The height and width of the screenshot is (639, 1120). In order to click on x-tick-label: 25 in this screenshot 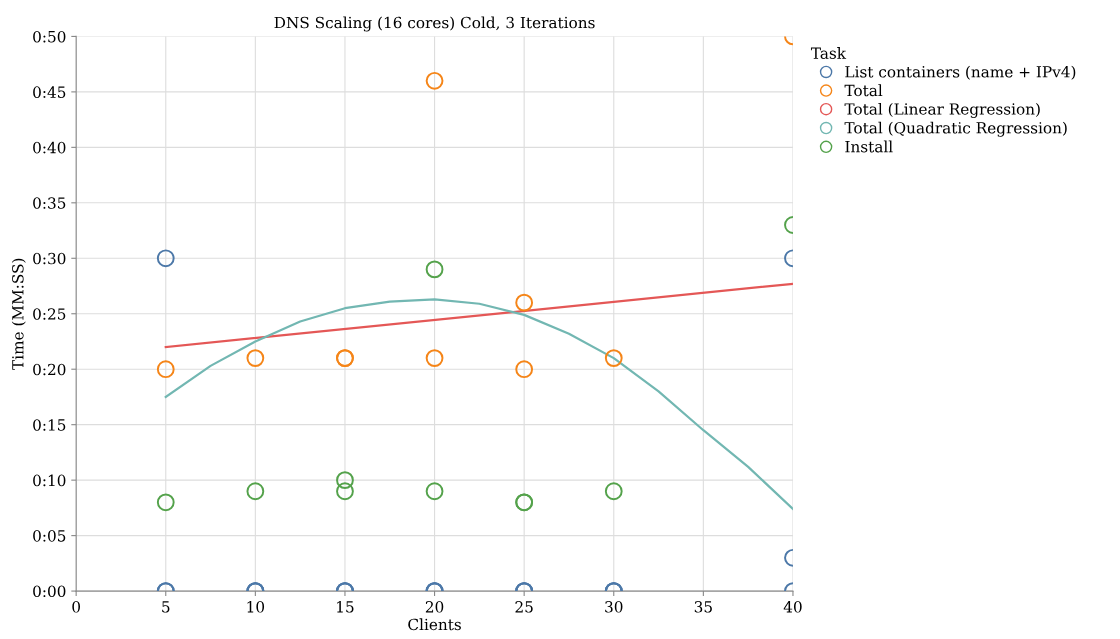, I will do `click(524, 607)`.